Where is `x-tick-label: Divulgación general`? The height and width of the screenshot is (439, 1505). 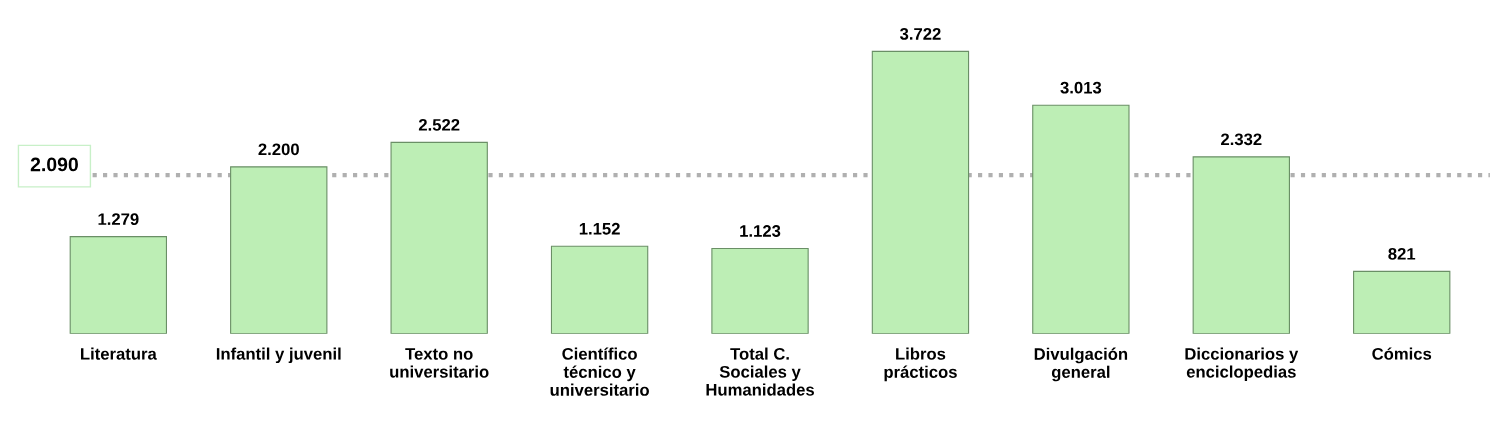
x-tick-label: Divulgación general is located at coordinates (1081, 364).